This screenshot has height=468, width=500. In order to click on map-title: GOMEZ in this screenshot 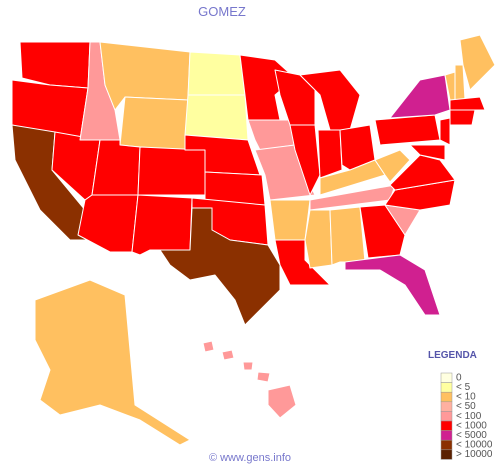, I will do `click(222, 11)`.